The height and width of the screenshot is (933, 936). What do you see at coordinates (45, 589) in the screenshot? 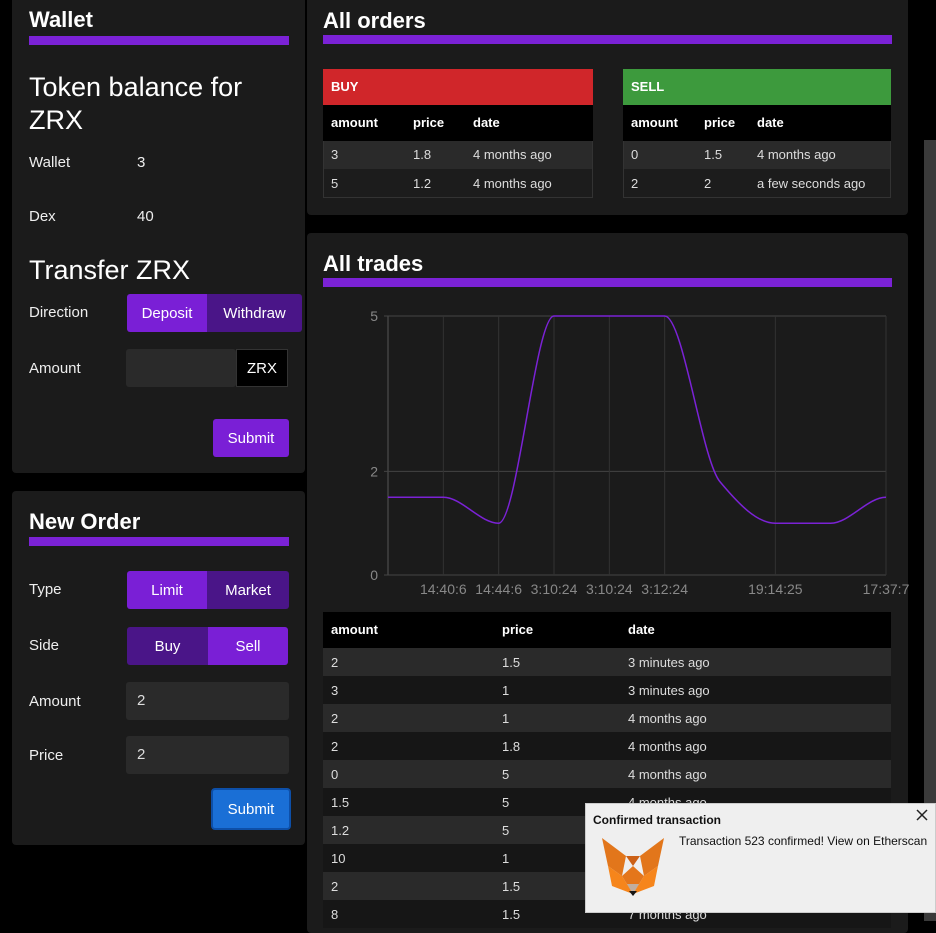
I see `field-label: Type` at bounding box center [45, 589].